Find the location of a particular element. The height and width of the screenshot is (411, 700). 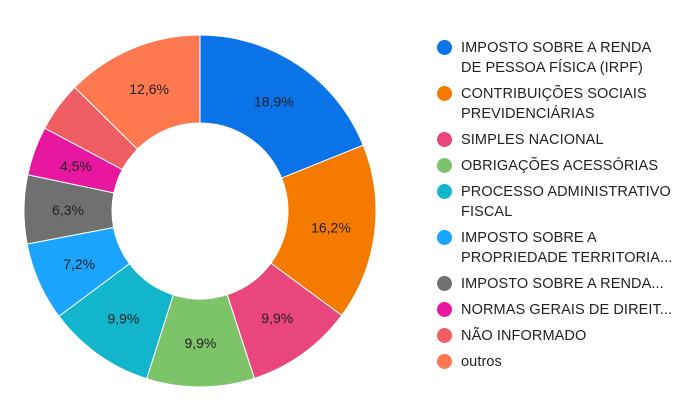

legend-item-4: OBRIGAÇÕES ACESSÓRIAS is located at coordinates (567, 166).